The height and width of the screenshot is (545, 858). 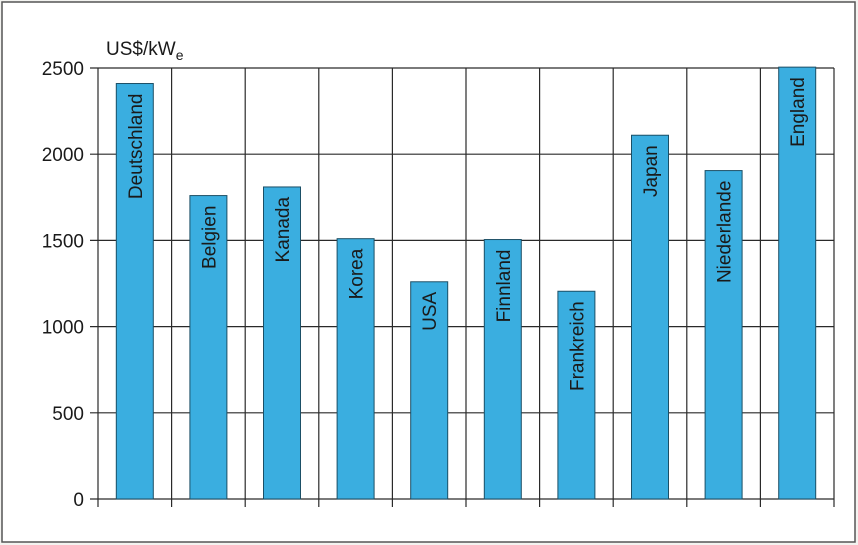 What do you see at coordinates (136, 147) in the screenshot?
I see `bar-label-deutschland: Deutschland` at bounding box center [136, 147].